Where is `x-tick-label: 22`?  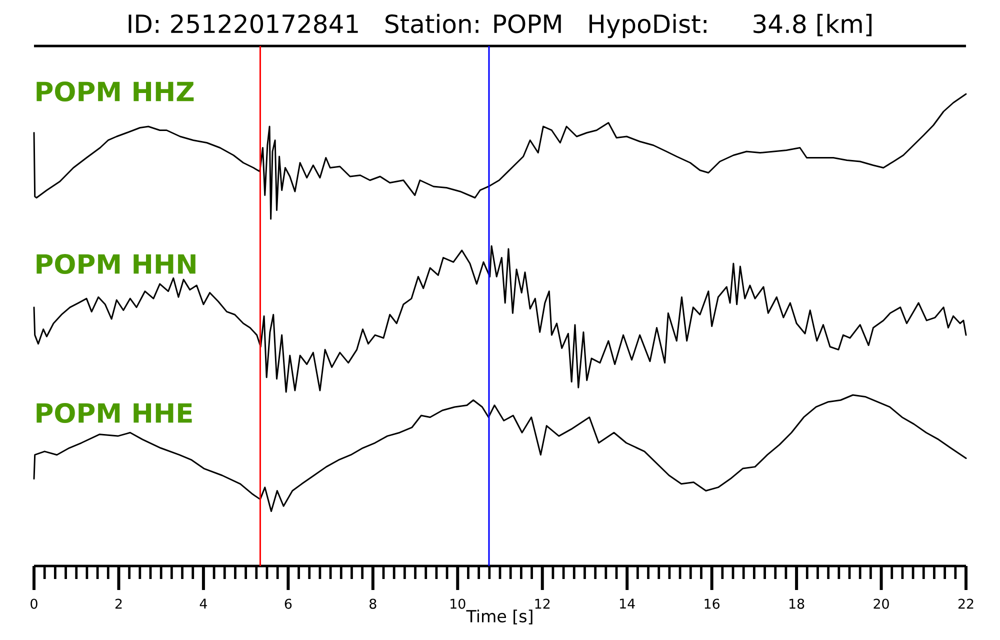
x-tick-label: 22 is located at coordinates (966, 603).